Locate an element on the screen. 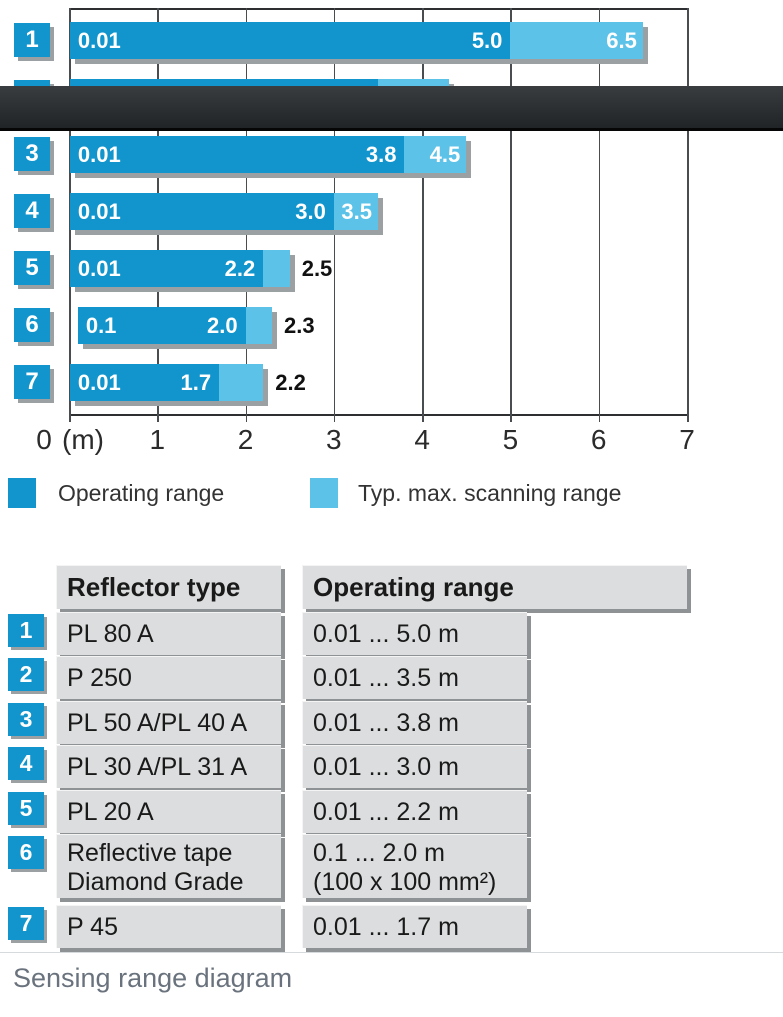 Image resolution: width=783 pixels, height=1017 pixels. bar-row-1: 0.01 5.0 6.5 is located at coordinates (356, 40).